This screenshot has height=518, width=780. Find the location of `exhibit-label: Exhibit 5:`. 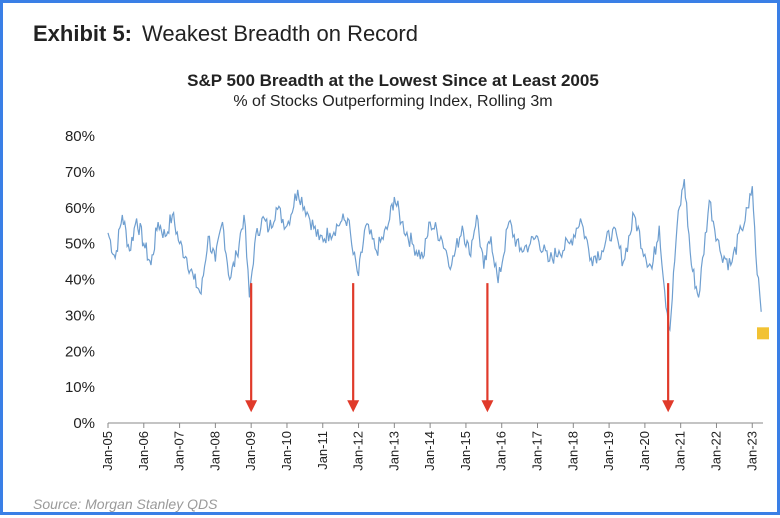

exhibit-label: Exhibit 5: is located at coordinates (83, 33).